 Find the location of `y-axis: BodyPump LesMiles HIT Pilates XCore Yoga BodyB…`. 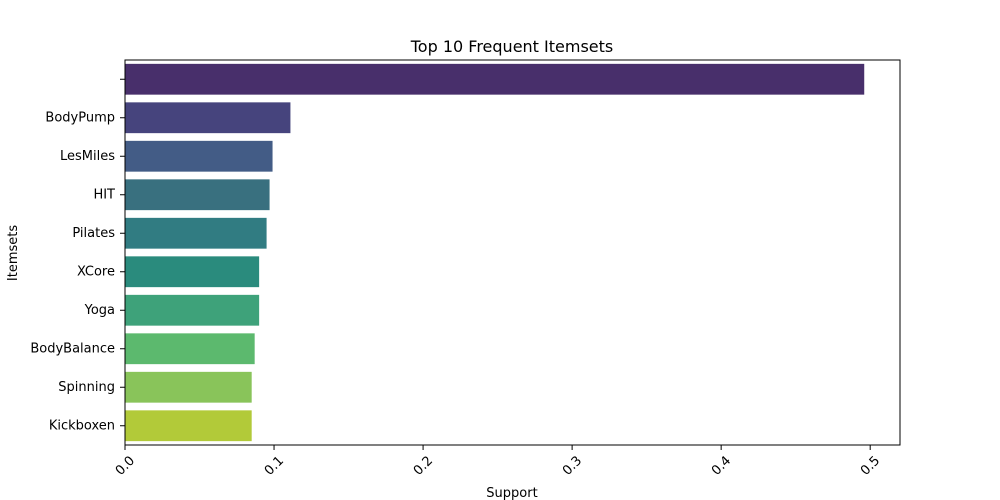

y-axis: BodyPump LesMiles HIT Pilates XCore Yoga BodyB… is located at coordinates (77, 255).